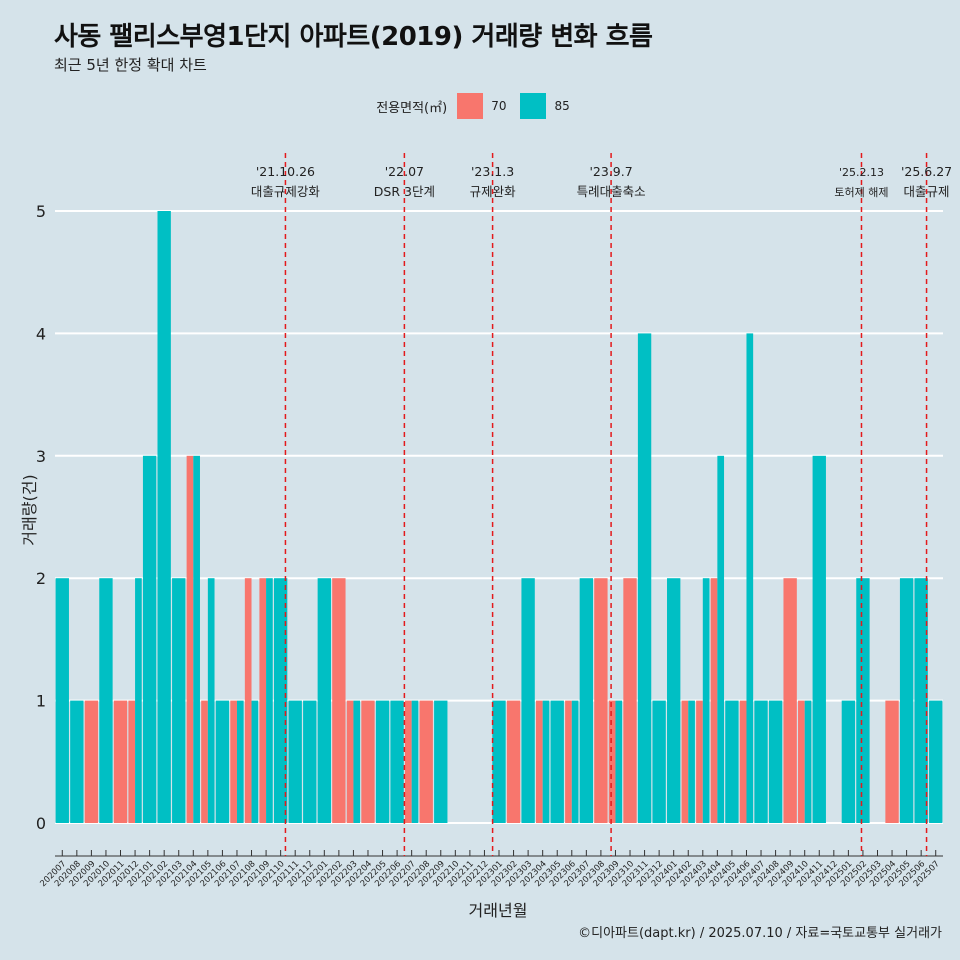 The height and width of the screenshot is (960, 960). Describe the element at coordinates (492, 171) in the screenshot. I see `event-date: '23.1.3` at that location.